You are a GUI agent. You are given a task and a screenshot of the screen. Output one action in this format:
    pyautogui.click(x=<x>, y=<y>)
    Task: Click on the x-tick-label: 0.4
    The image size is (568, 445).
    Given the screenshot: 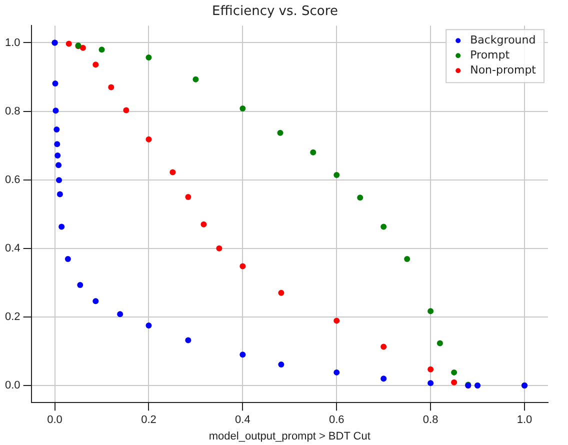 What is the action you would take?
    pyautogui.click(x=242, y=420)
    